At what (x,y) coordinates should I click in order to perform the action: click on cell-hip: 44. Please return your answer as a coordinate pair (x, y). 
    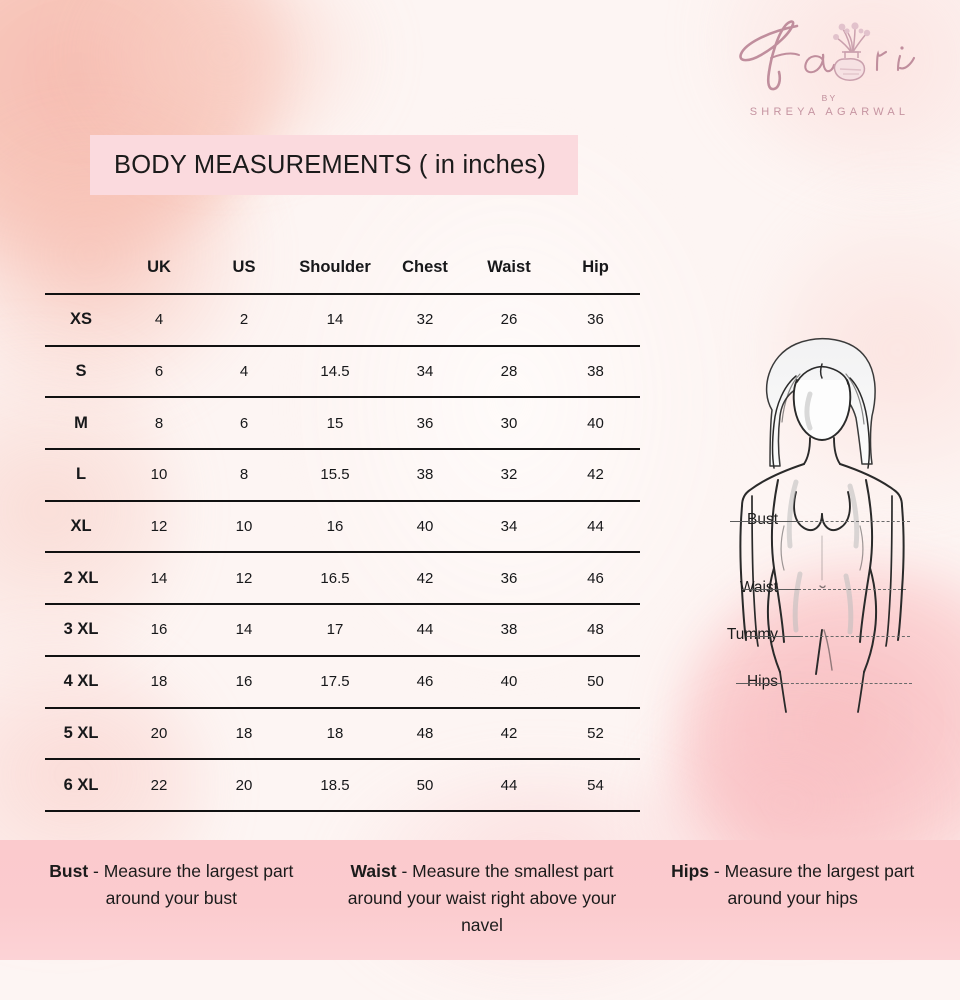
    Looking at the image, I should click on (595, 526).